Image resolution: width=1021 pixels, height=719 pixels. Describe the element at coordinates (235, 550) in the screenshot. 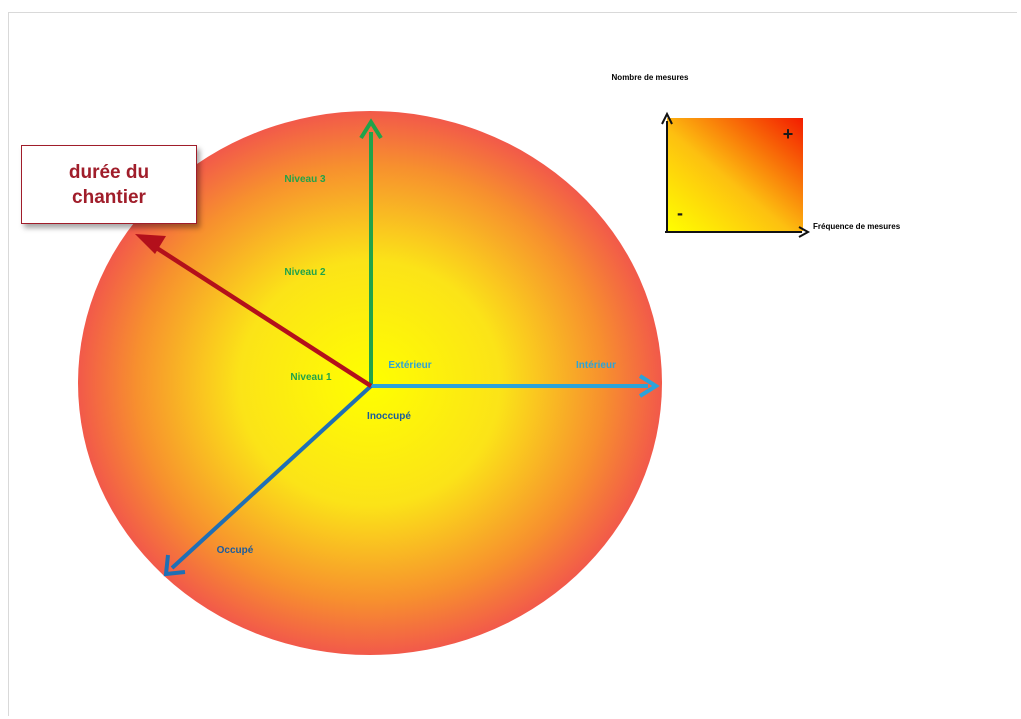

I see `occupied-label: Occupé` at that location.